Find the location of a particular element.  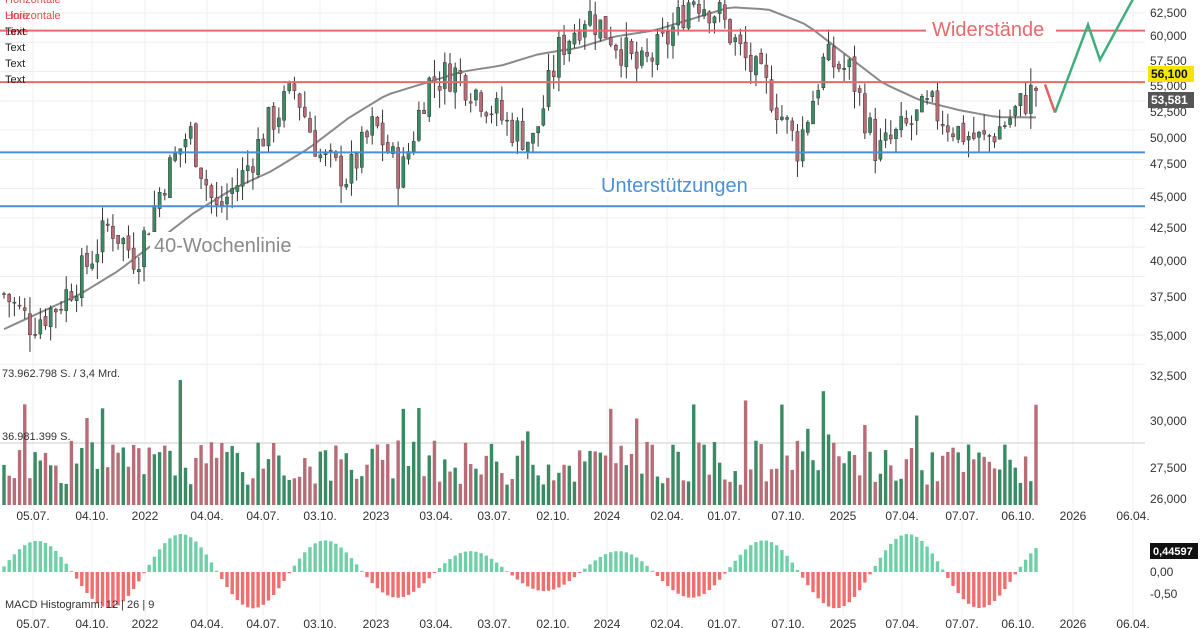

legend-item-horizontal-line-2: Horizontale Linie is located at coordinates (33, 24).